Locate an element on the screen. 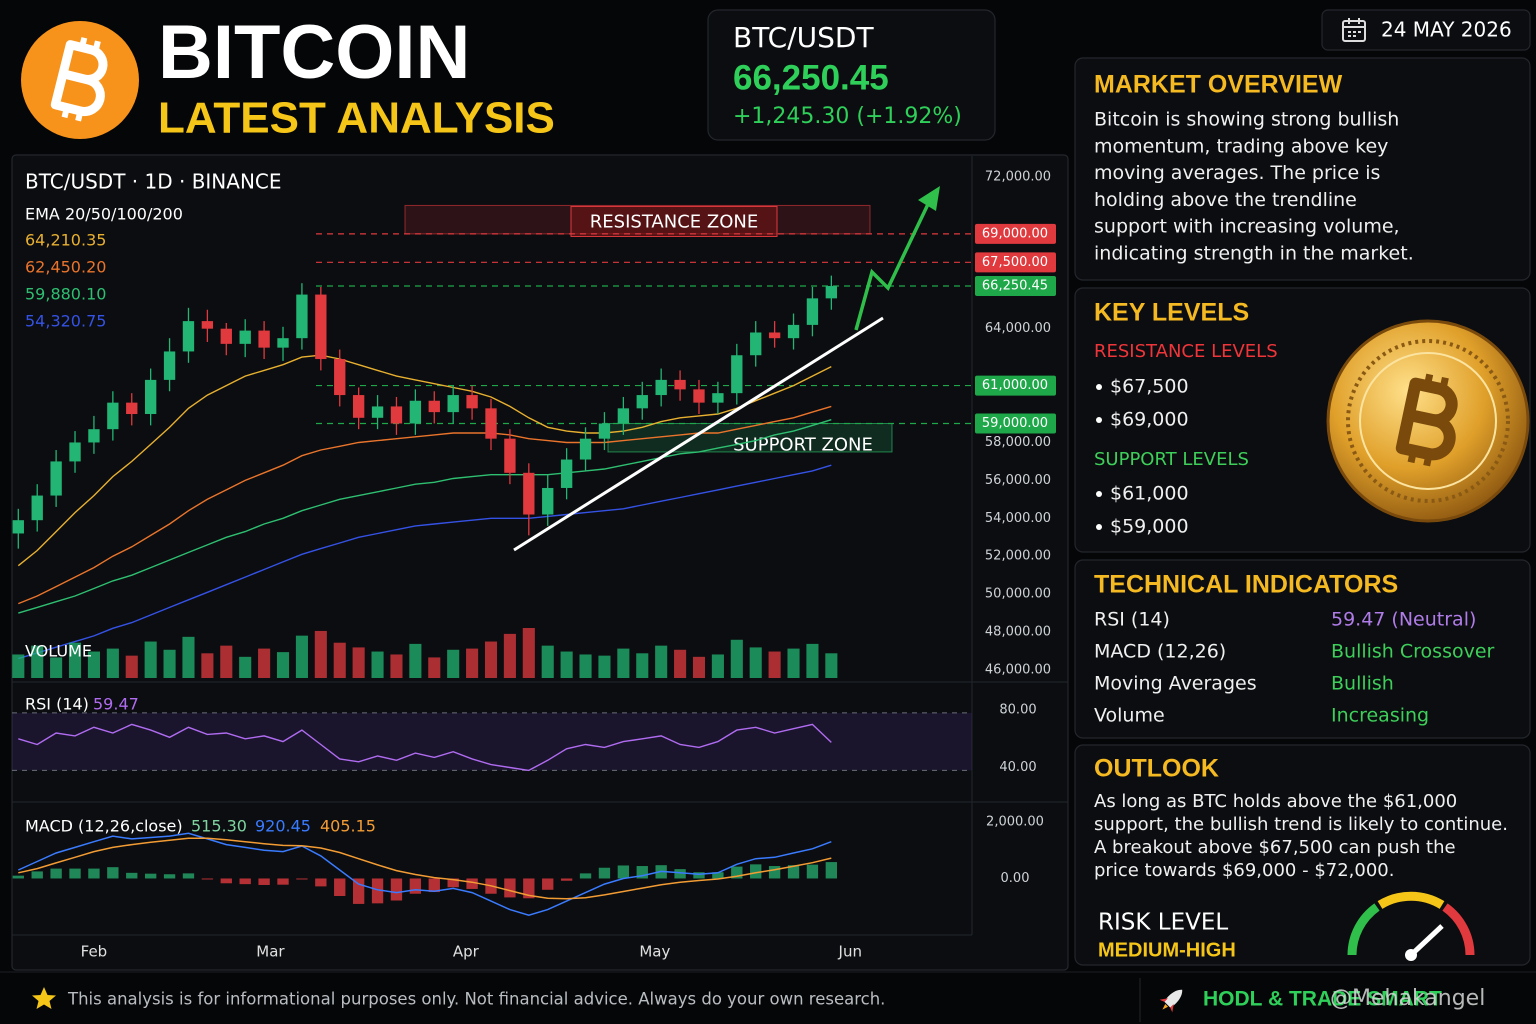 This screenshot has width=1536, height=1024. ema-legend-value: 54,320.75 is located at coordinates (65, 321).